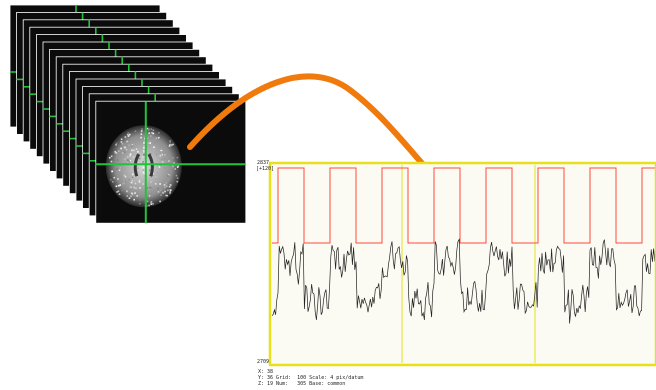 This screenshot has height=390, width=656. What do you see at coordinates (263, 362) in the screenshot?
I see `y-min-label: 2709` at bounding box center [263, 362].